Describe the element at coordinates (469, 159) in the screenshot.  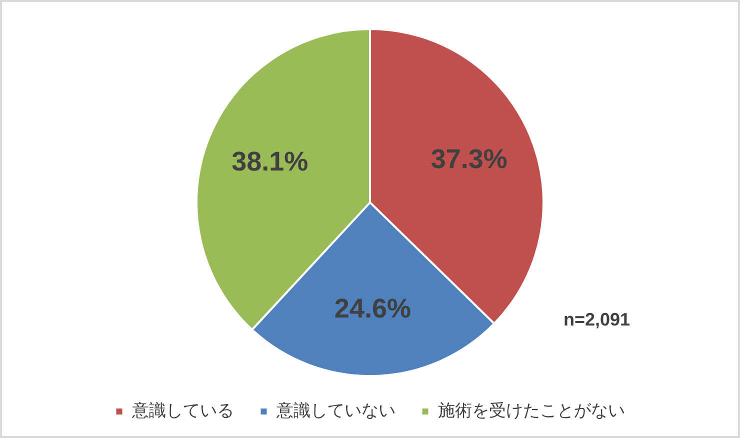
I see `data-label: 37.3%` at that location.